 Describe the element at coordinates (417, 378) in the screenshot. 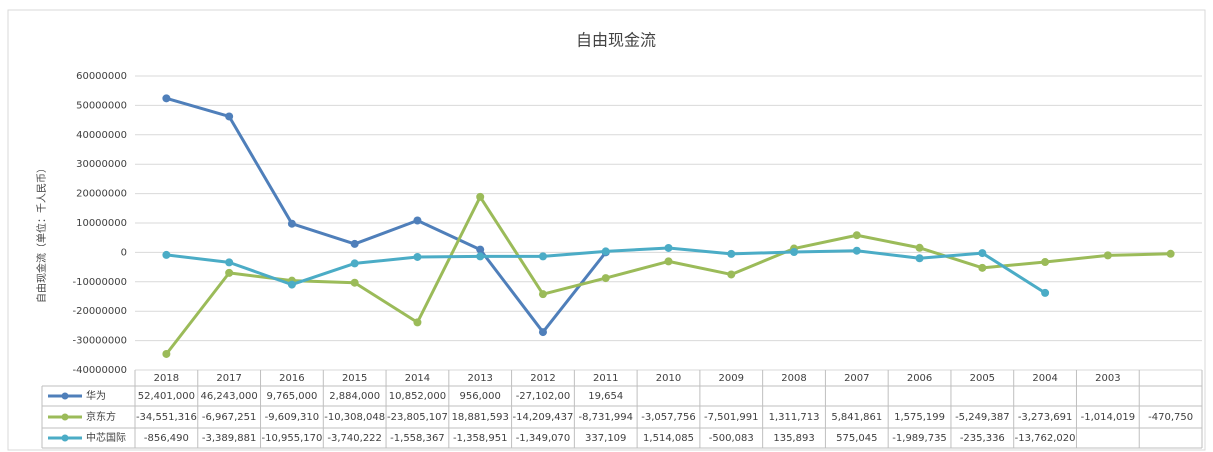

I see `x-tick-label: 2014` at that location.